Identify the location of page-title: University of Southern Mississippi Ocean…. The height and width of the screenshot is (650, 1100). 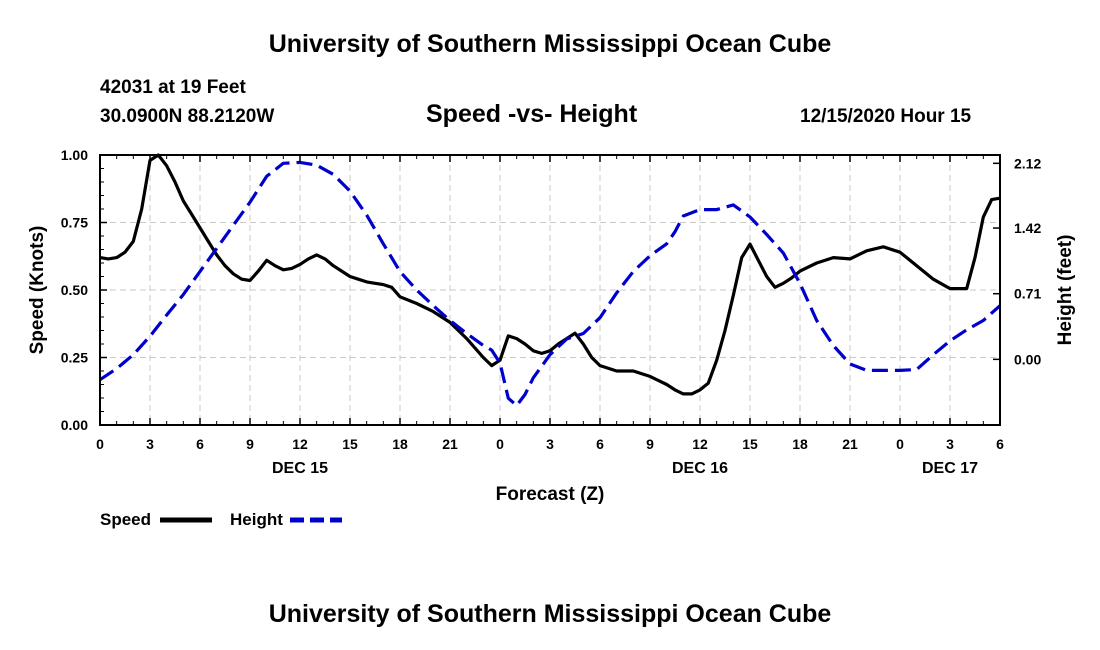
(550, 44).